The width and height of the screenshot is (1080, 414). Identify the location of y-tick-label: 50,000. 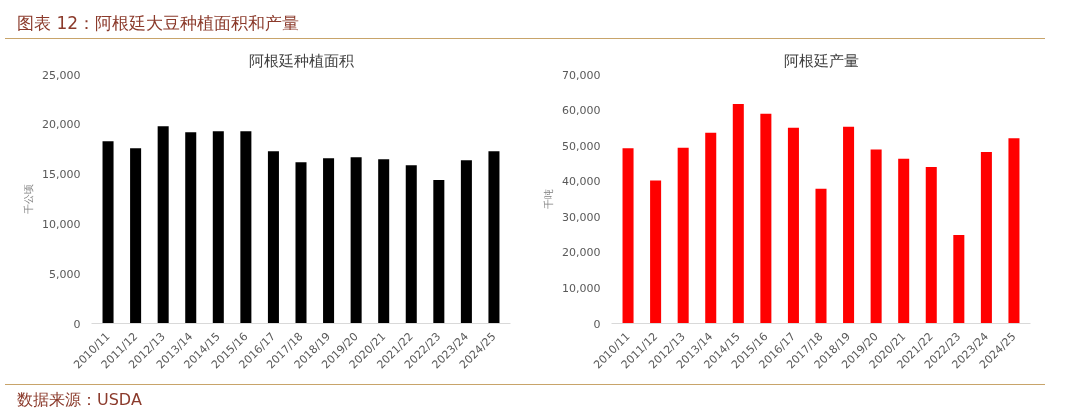
(581, 146).